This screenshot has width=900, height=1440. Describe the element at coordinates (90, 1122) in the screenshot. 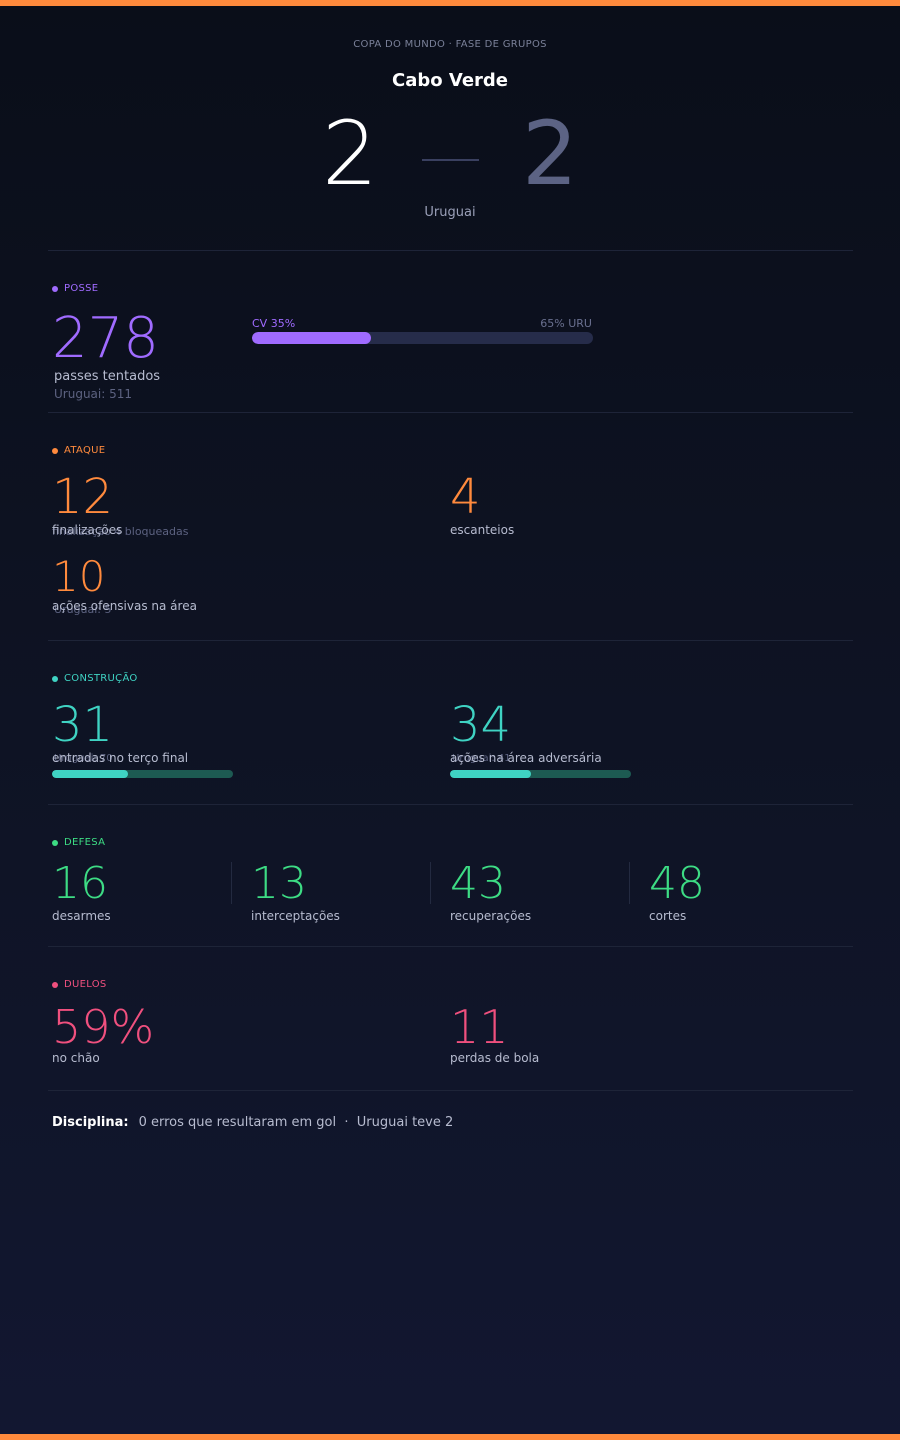

I see `discipline-label: Disciplina:` at that location.